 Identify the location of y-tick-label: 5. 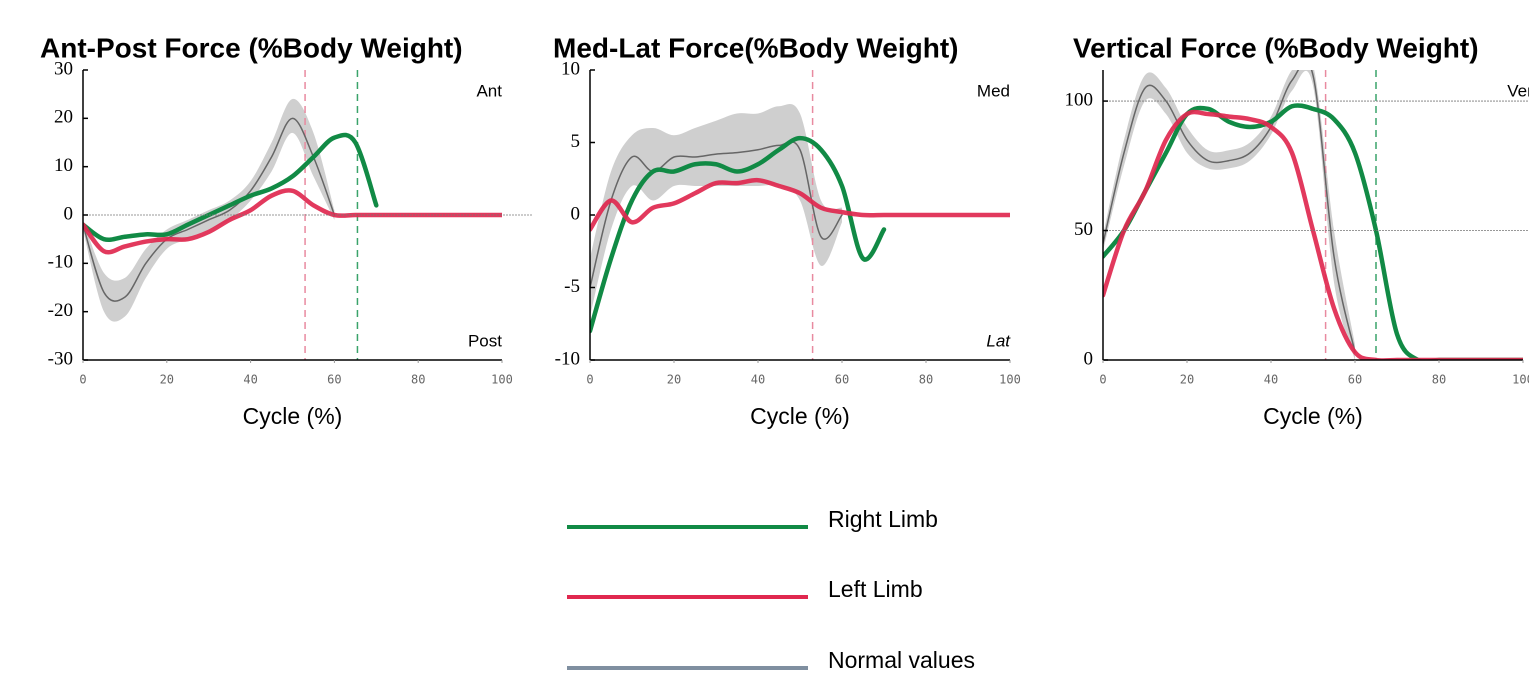
(576, 141).